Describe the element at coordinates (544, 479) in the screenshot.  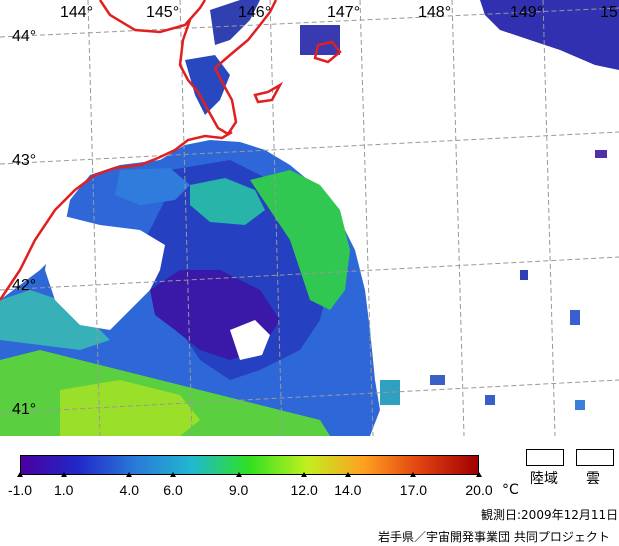
I see `land-legend-label: 陸域` at that location.